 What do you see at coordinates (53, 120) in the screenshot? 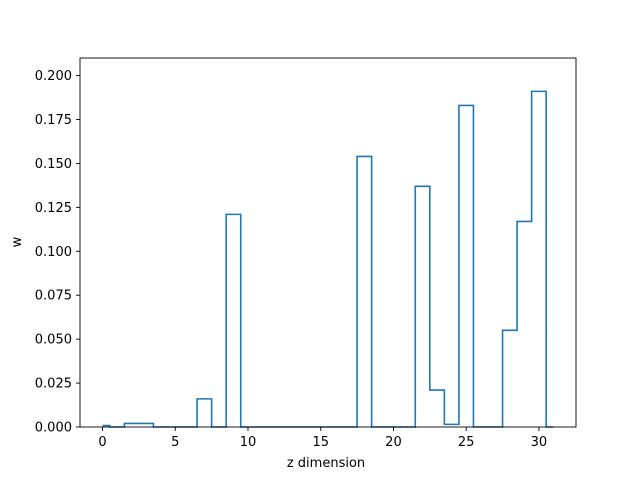
I see `y-tick-label: 0.175` at bounding box center [53, 120].